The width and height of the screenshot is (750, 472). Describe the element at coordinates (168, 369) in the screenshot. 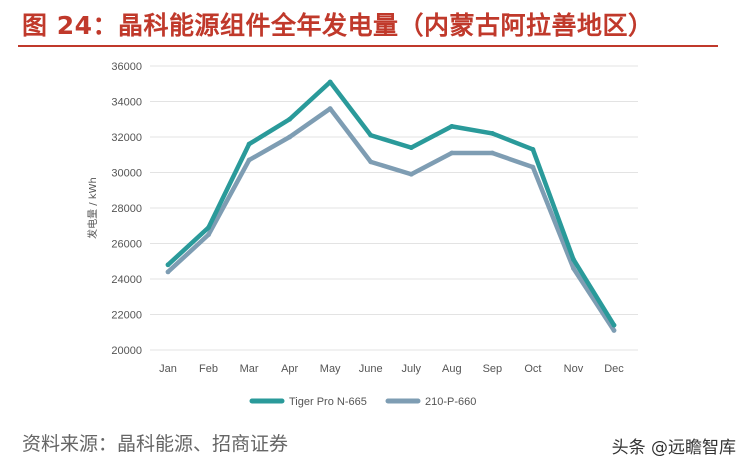

I see `x-tick-label: Jan` at that location.